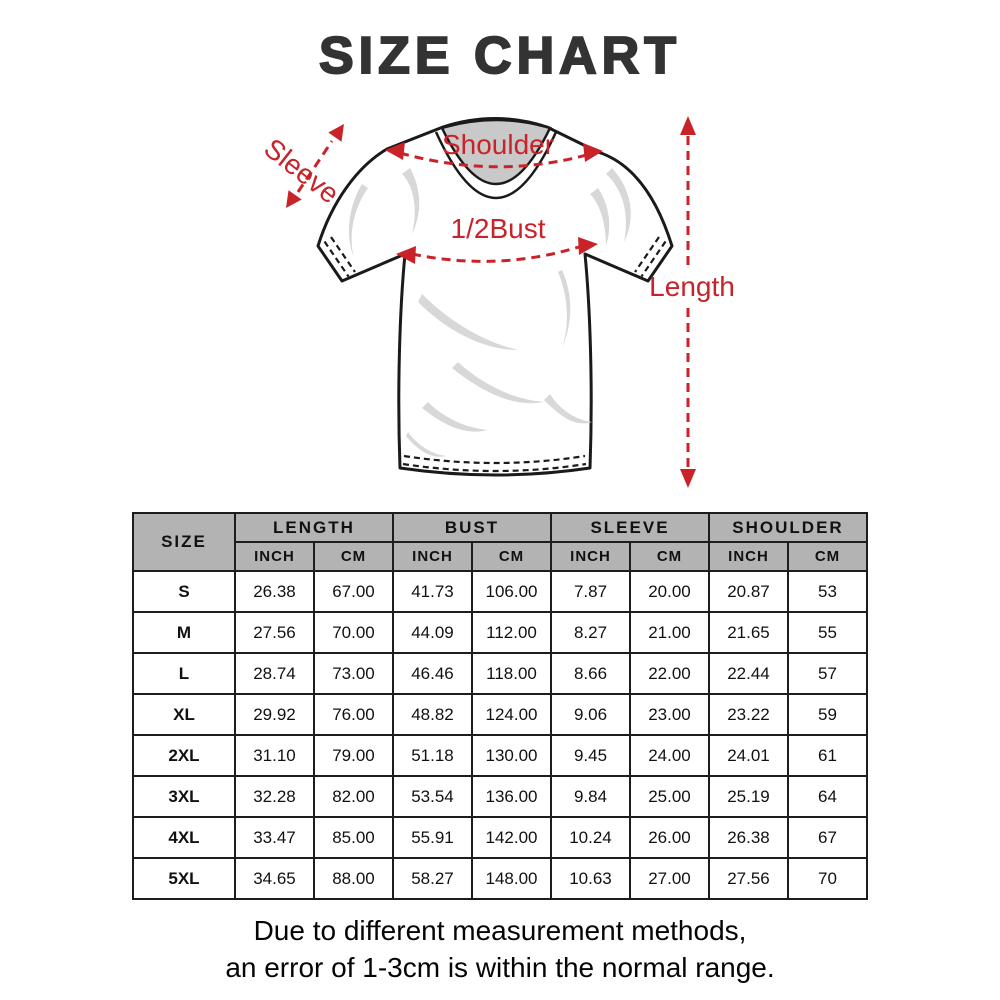  I want to click on value-cell: 10.63, so click(590, 878).